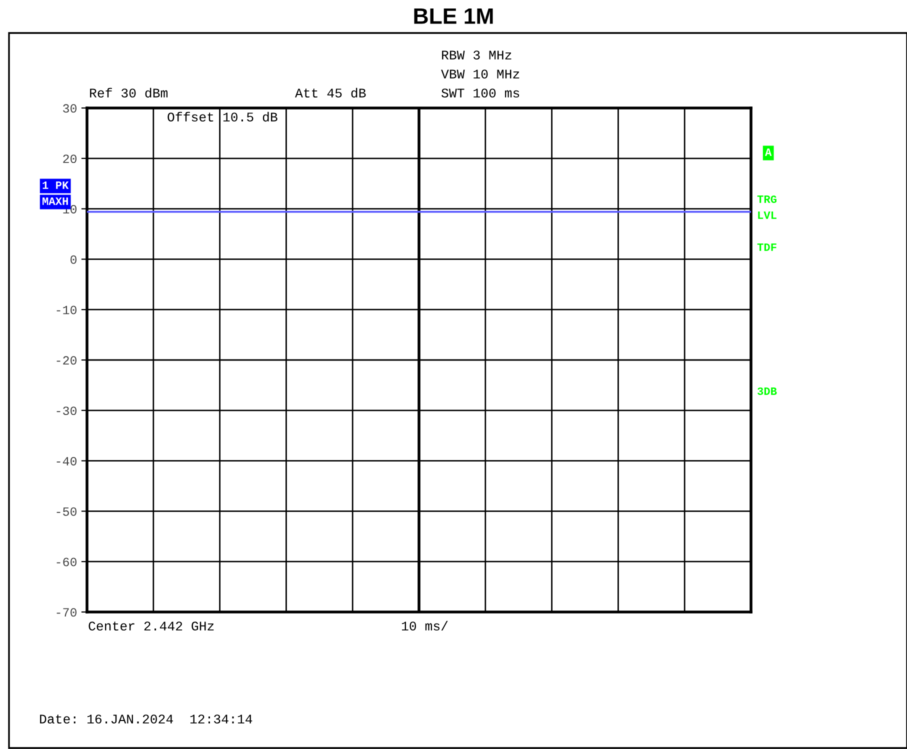  Describe the element at coordinates (66, 562) in the screenshot. I see `y-tick-label: -60` at that location.